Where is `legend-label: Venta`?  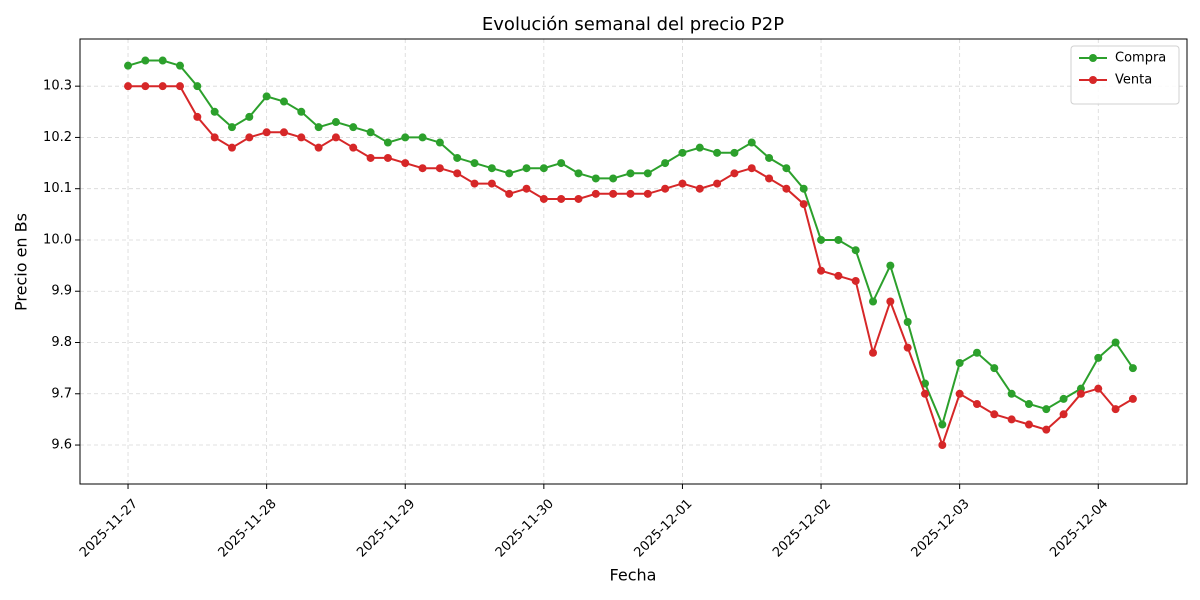 legend-label: Venta is located at coordinates (1133, 80).